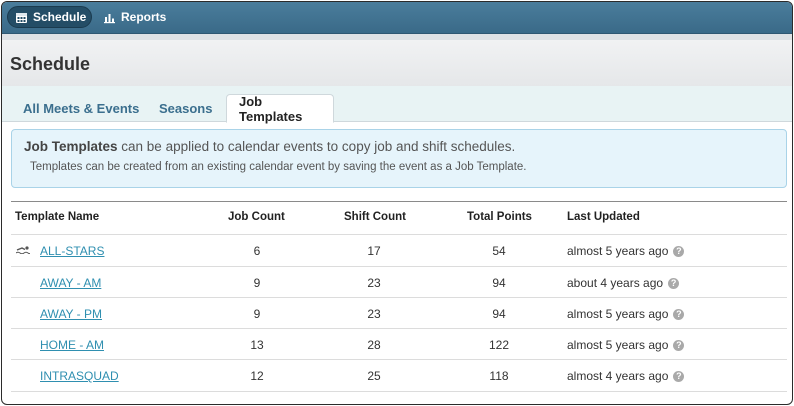 Image resolution: width=794 pixels, height=406 pixels. What do you see at coordinates (21, 17) in the screenshot?
I see `calendar-icon` at bounding box center [21, 17].